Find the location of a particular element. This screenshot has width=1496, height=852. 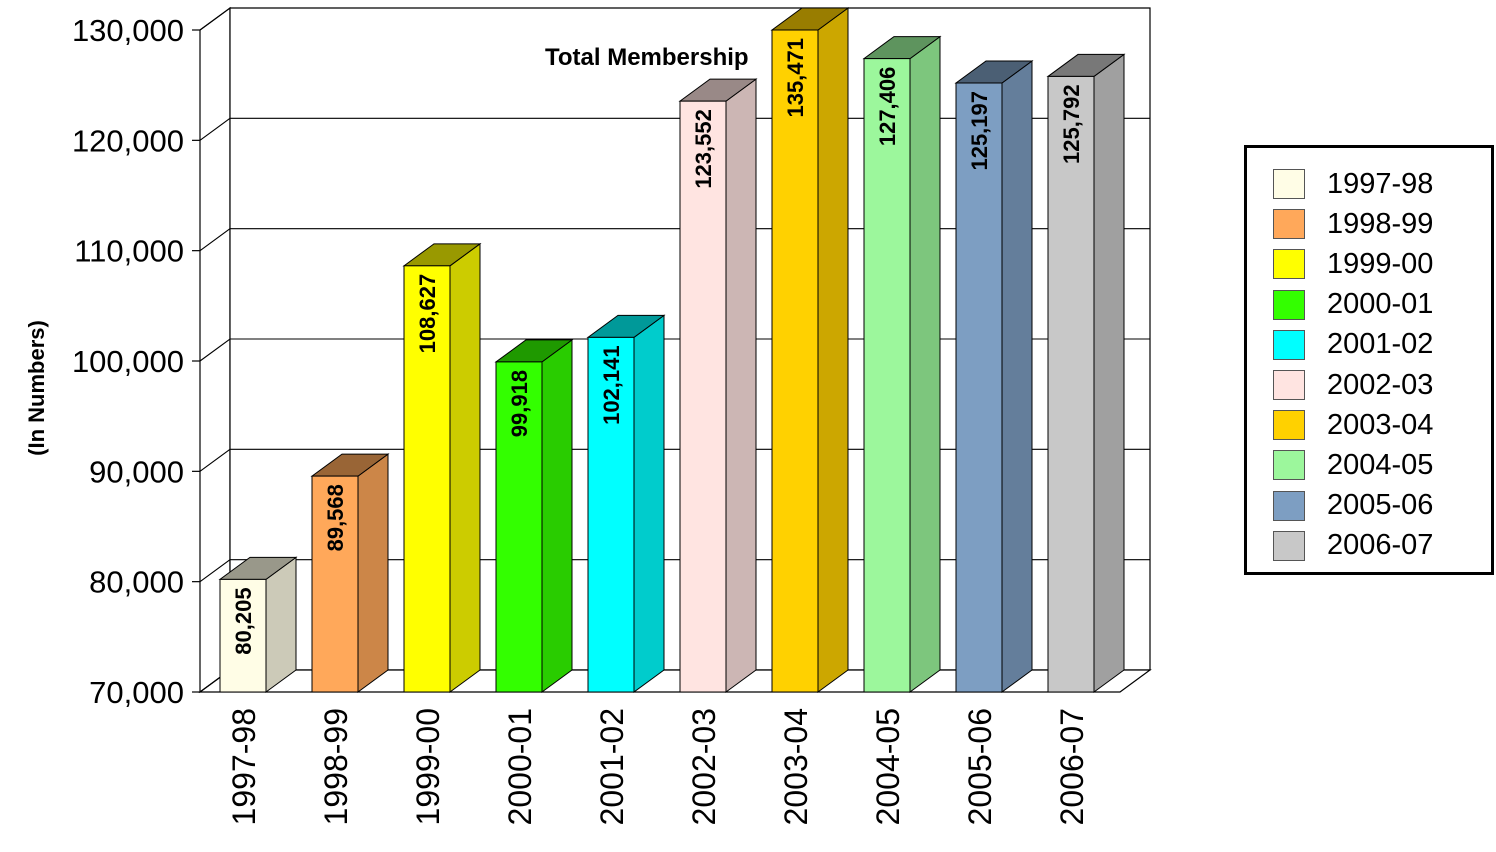

legend-label: 2000-01 is located at coordinates (1380, 304).